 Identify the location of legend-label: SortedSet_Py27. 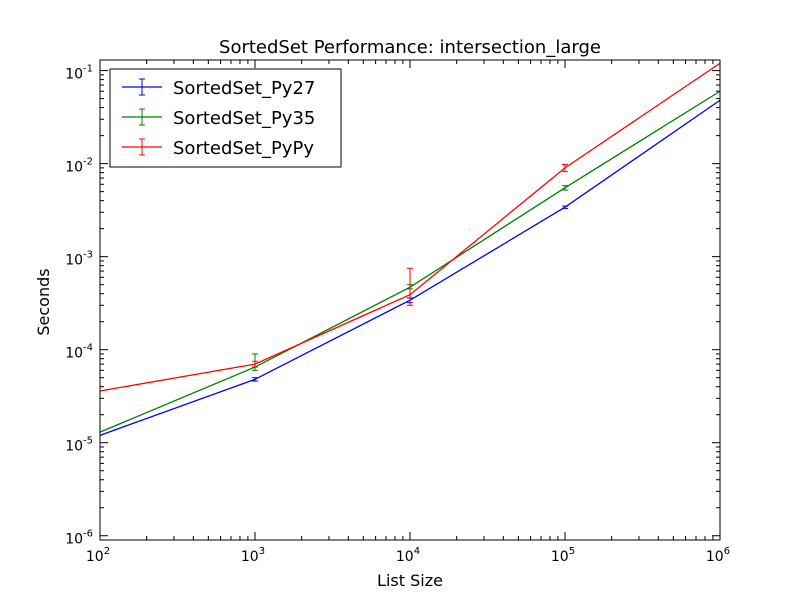
(244, 88).